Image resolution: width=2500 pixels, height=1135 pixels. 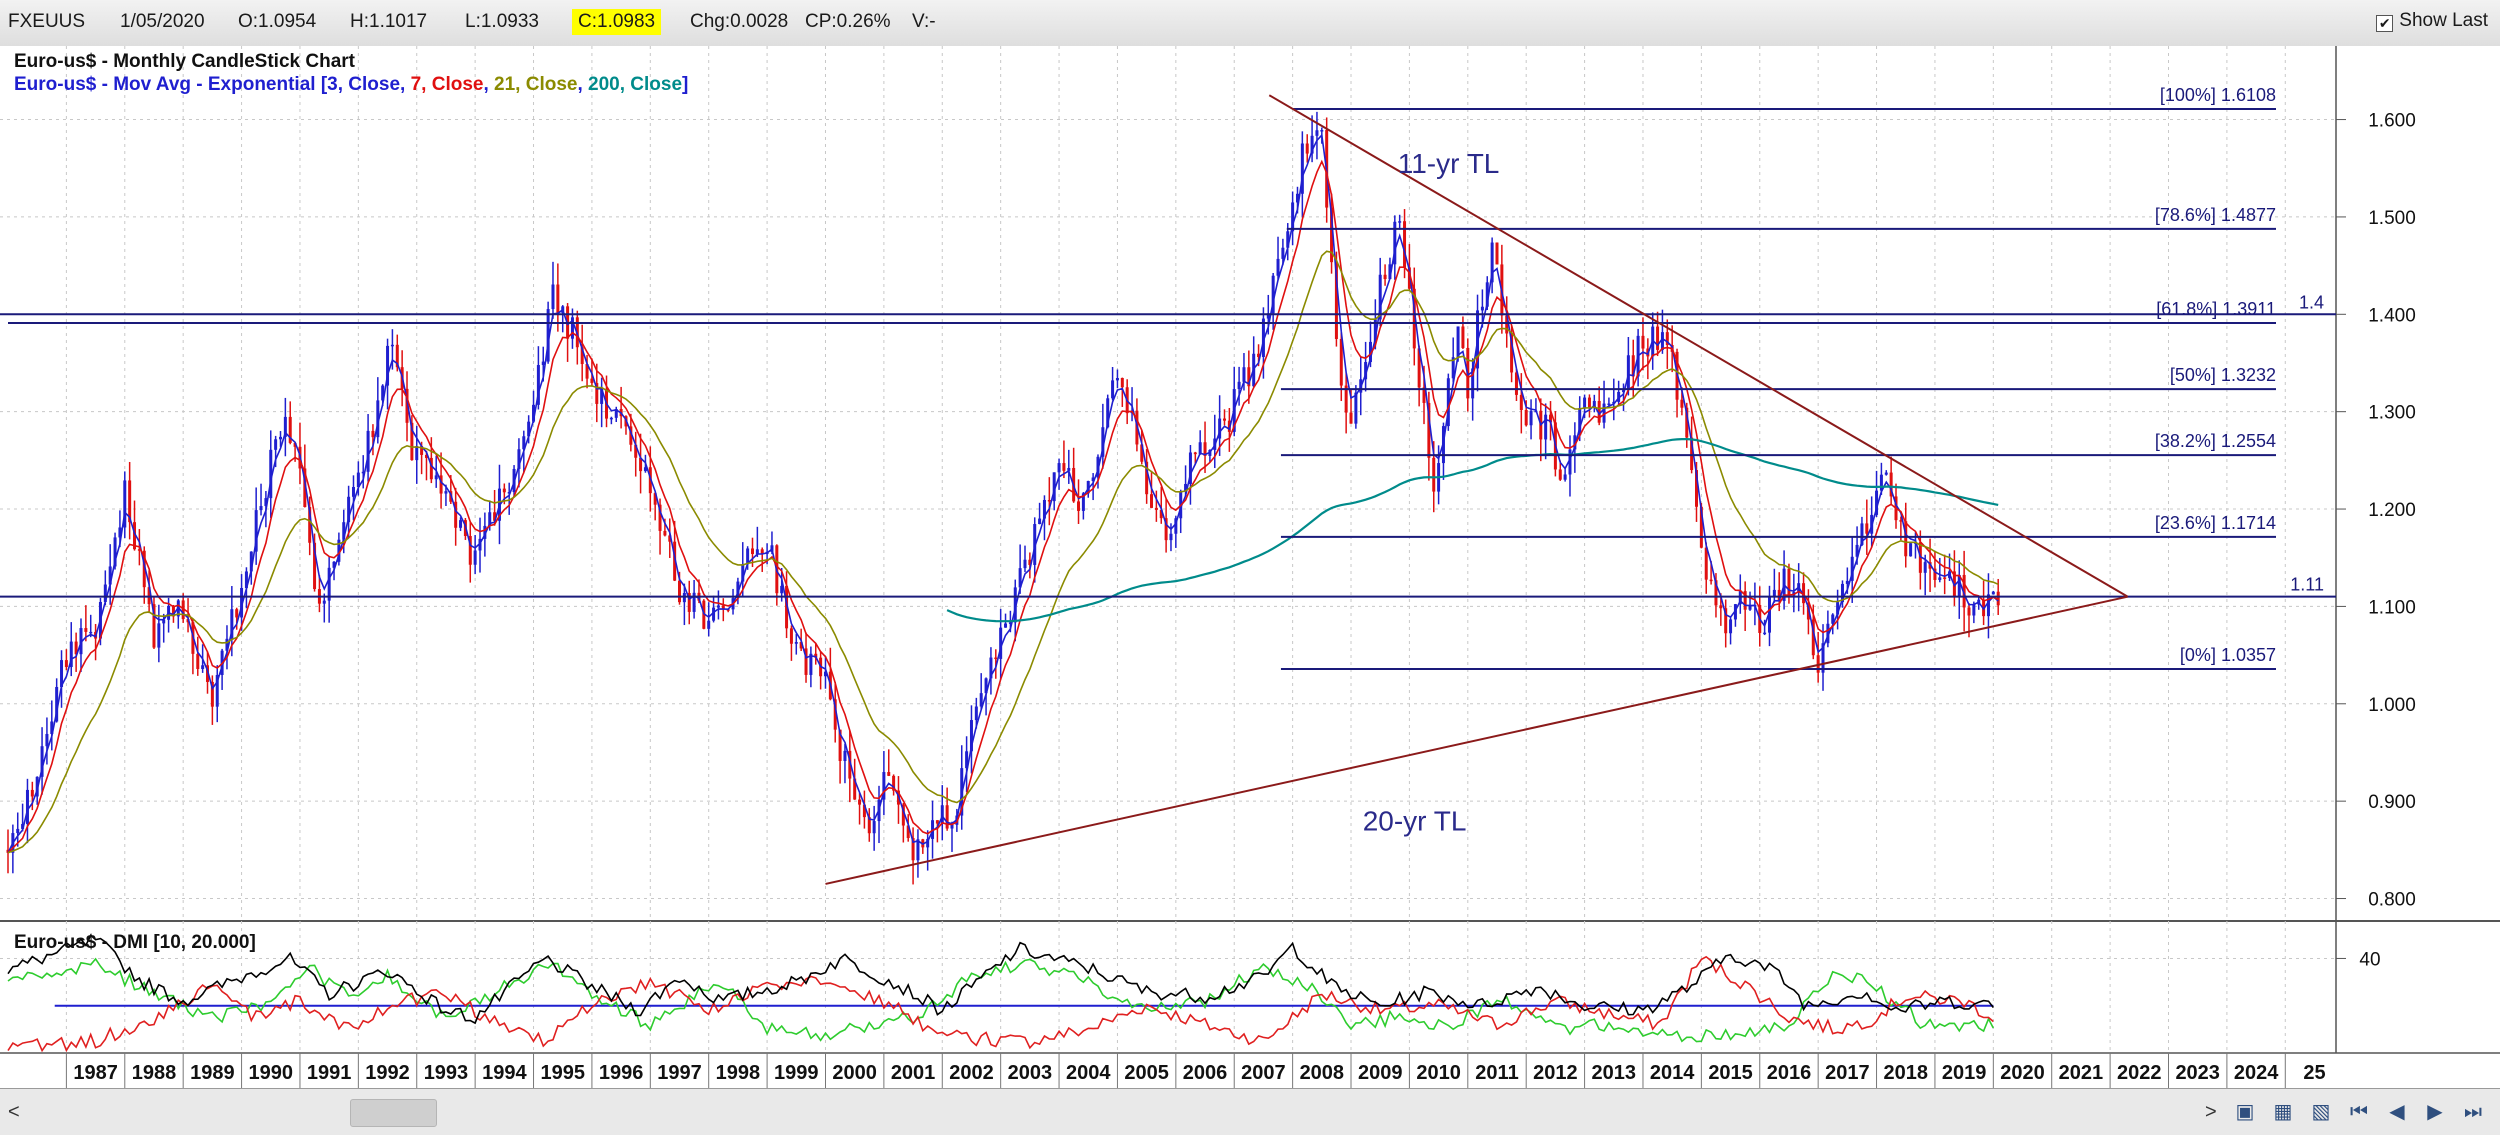 What do you see at coordinates (2215, 523) in the screenshot?
I see `fibonacci-level-label: [23.6%] 1.1714` at bounding box center [2215, 523].